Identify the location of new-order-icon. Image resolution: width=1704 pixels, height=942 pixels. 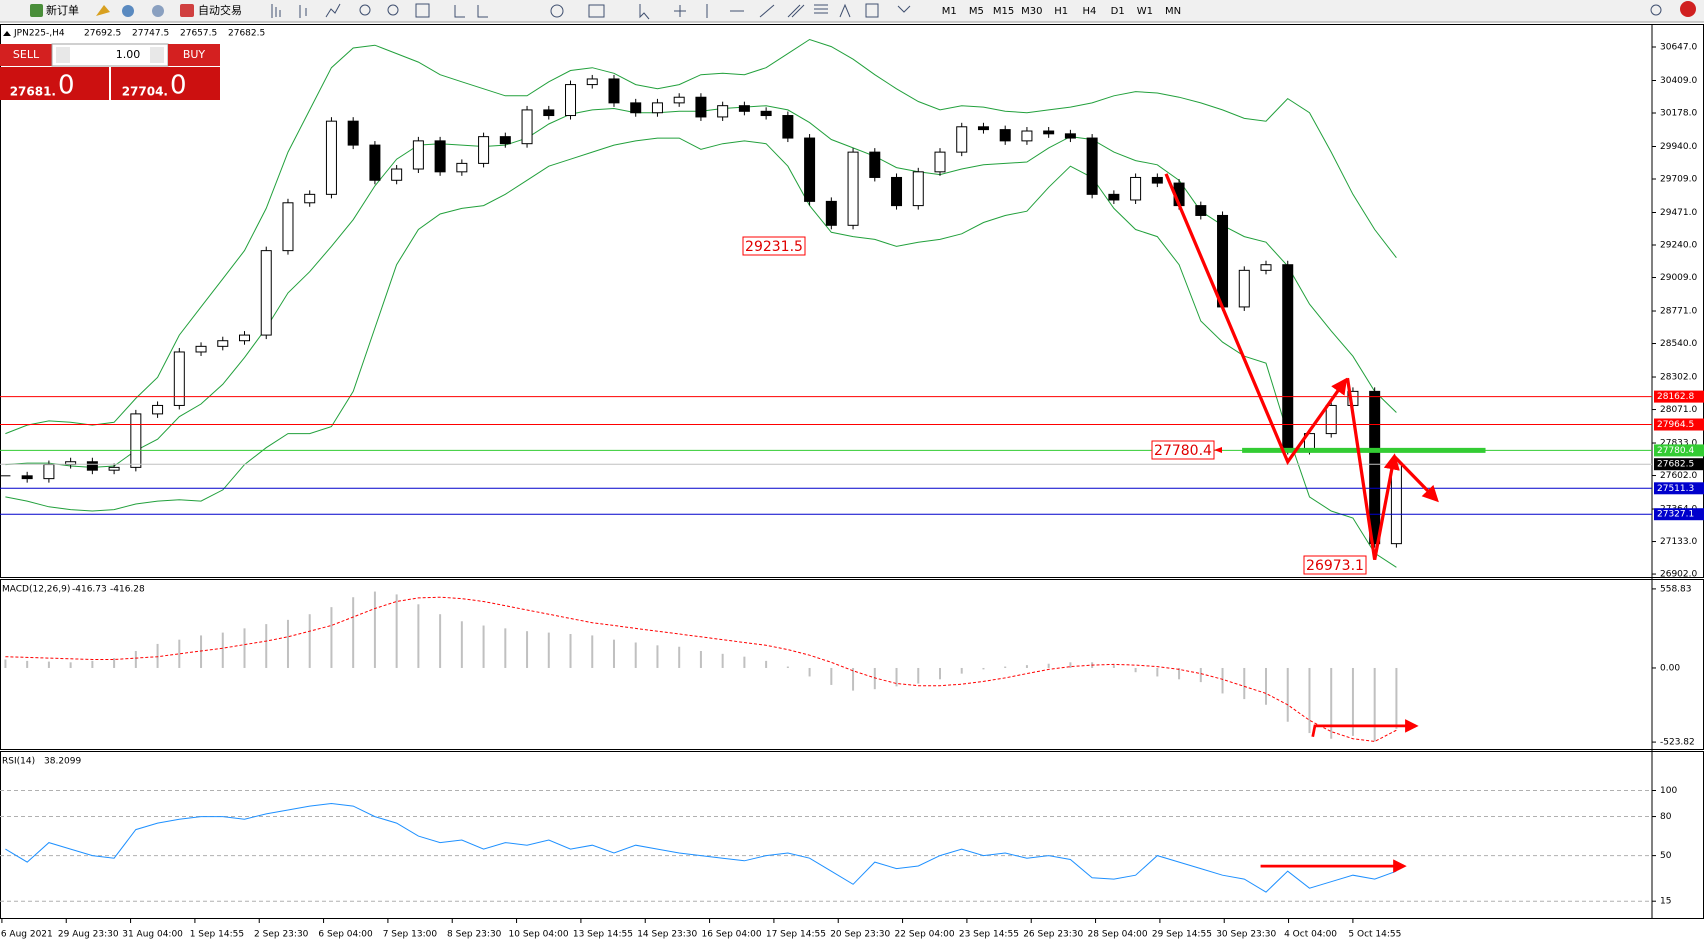
(36, 10).